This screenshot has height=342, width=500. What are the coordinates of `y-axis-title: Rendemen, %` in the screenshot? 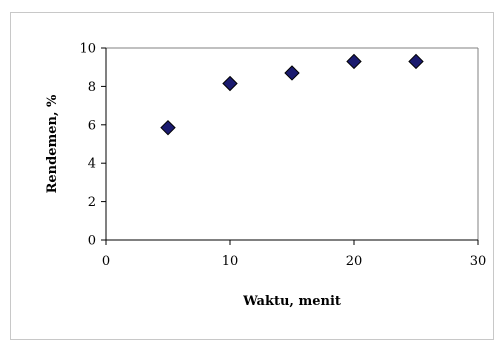 It's located at (52, 143).